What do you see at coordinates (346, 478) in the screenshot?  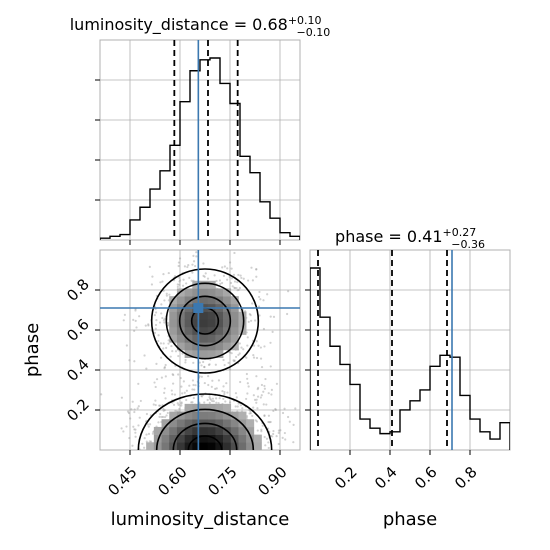 I see `phase-x-tick-label: 0.2` at bounding box center [346, 478].